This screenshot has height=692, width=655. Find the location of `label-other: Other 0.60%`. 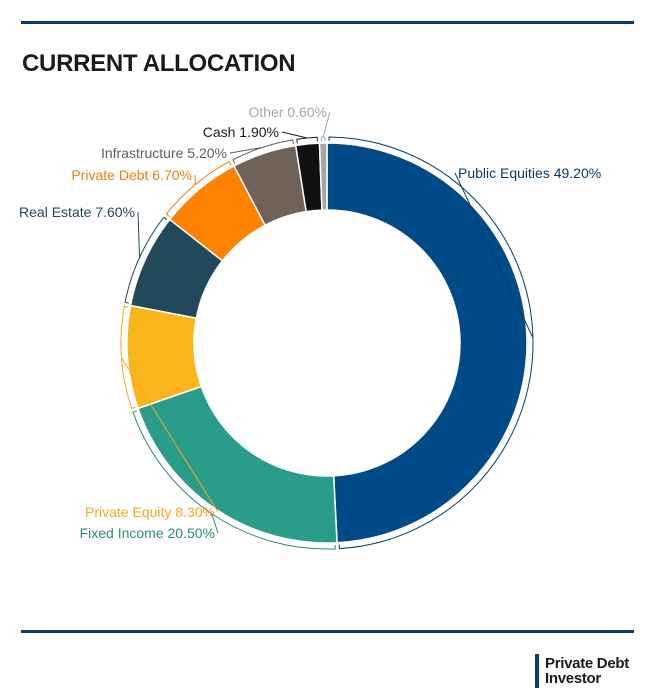

label-other: Other 0.60% is located at coordinates (287, 112).